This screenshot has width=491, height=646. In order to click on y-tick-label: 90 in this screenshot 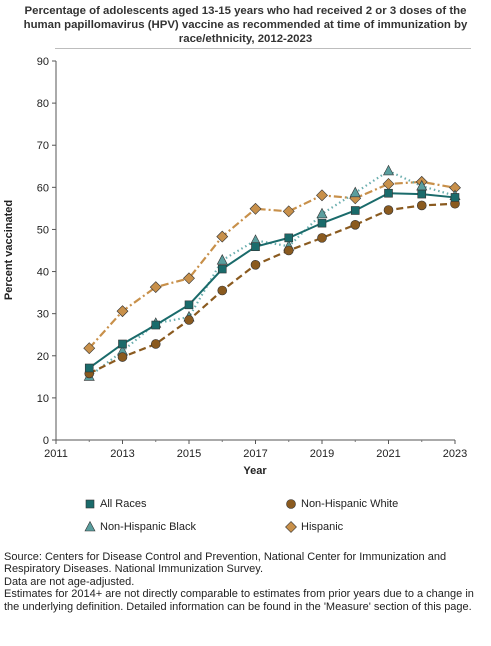, I will do `click(43, 62)`.